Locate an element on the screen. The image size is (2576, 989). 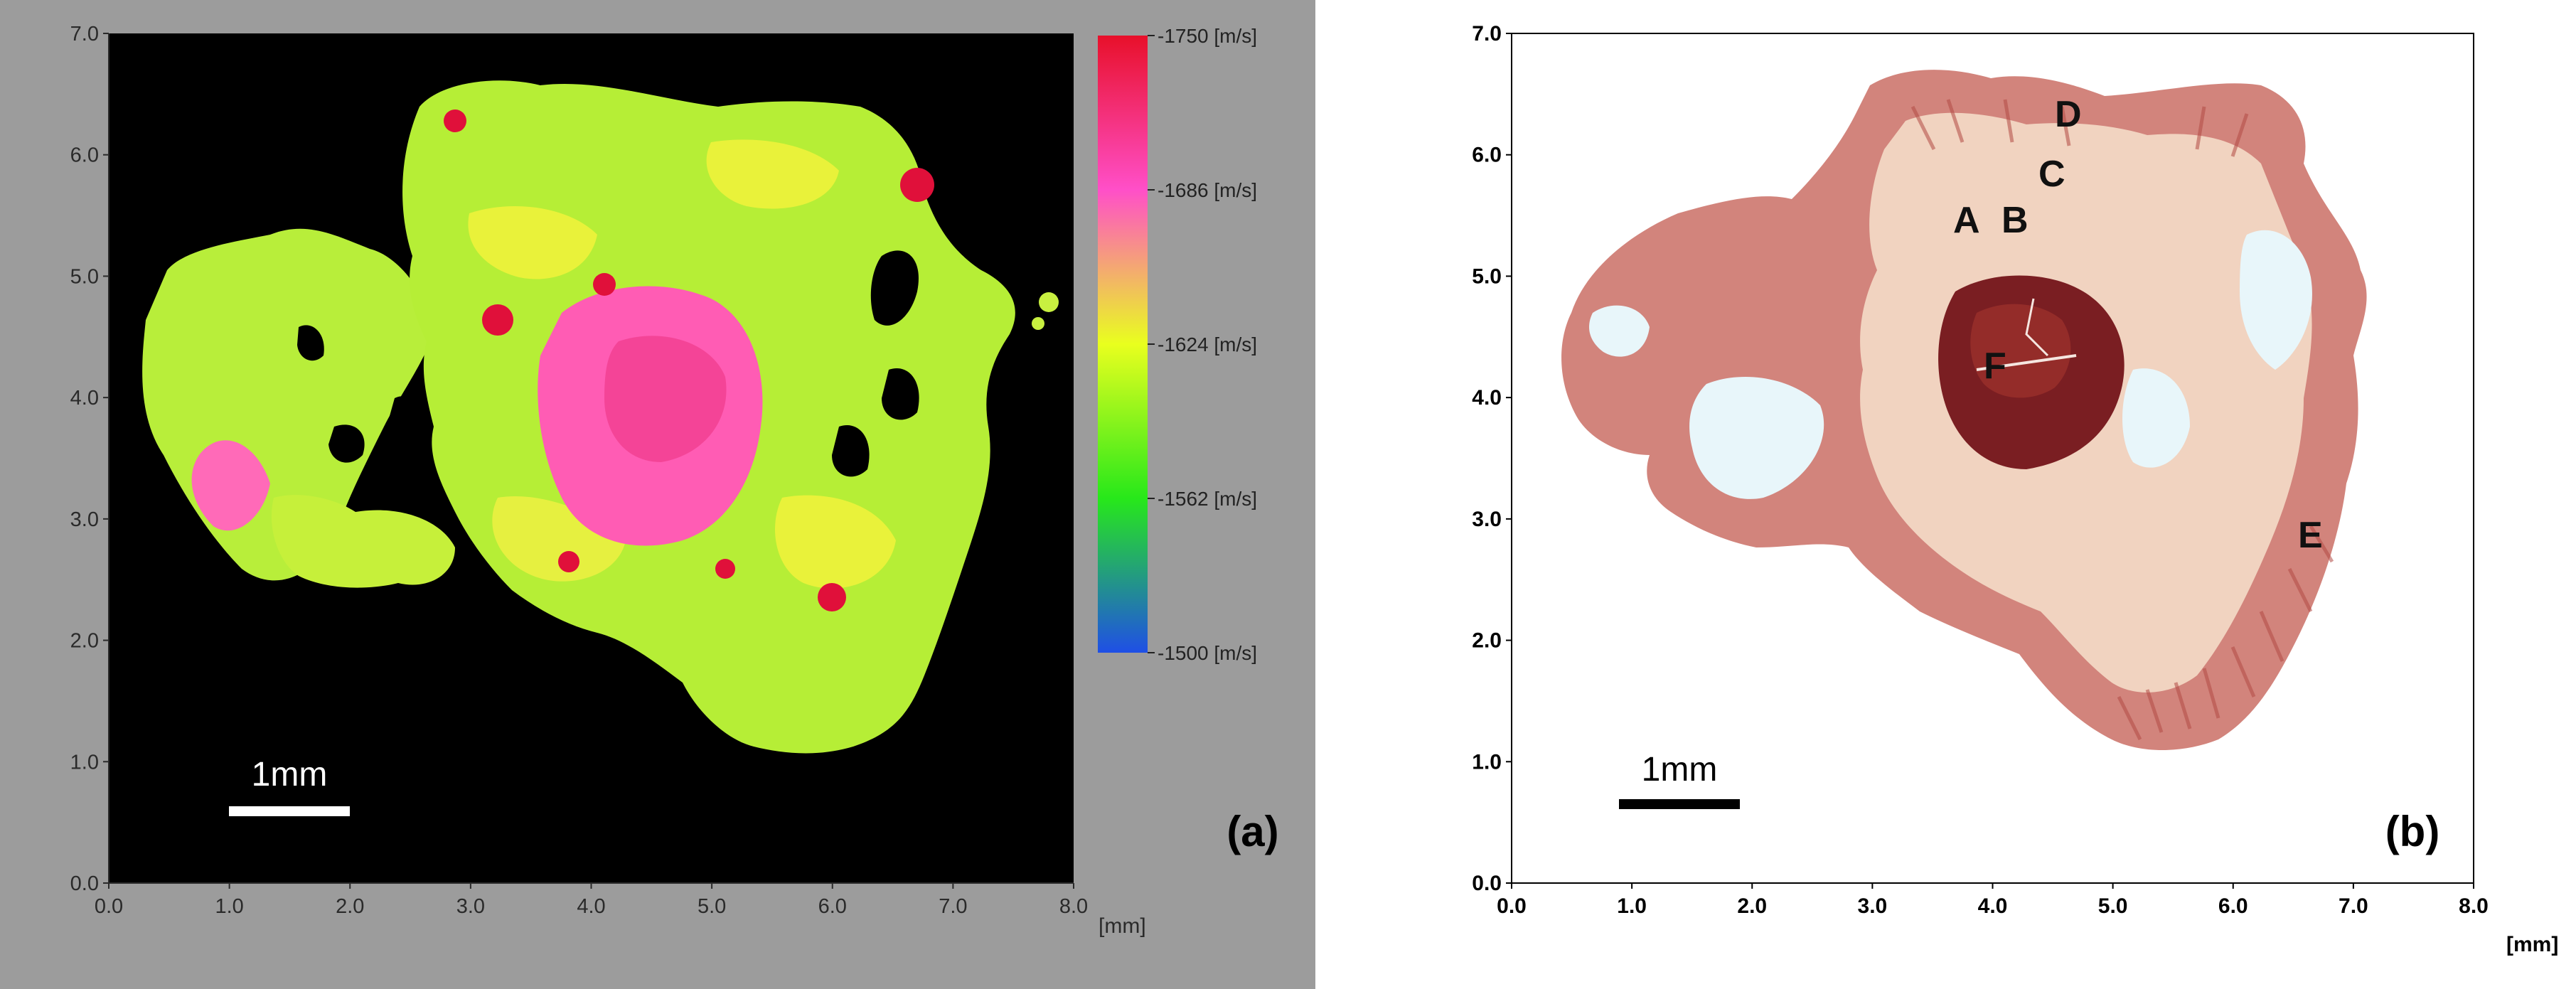
region-label-e: E is located at coordinates (2310, 535).